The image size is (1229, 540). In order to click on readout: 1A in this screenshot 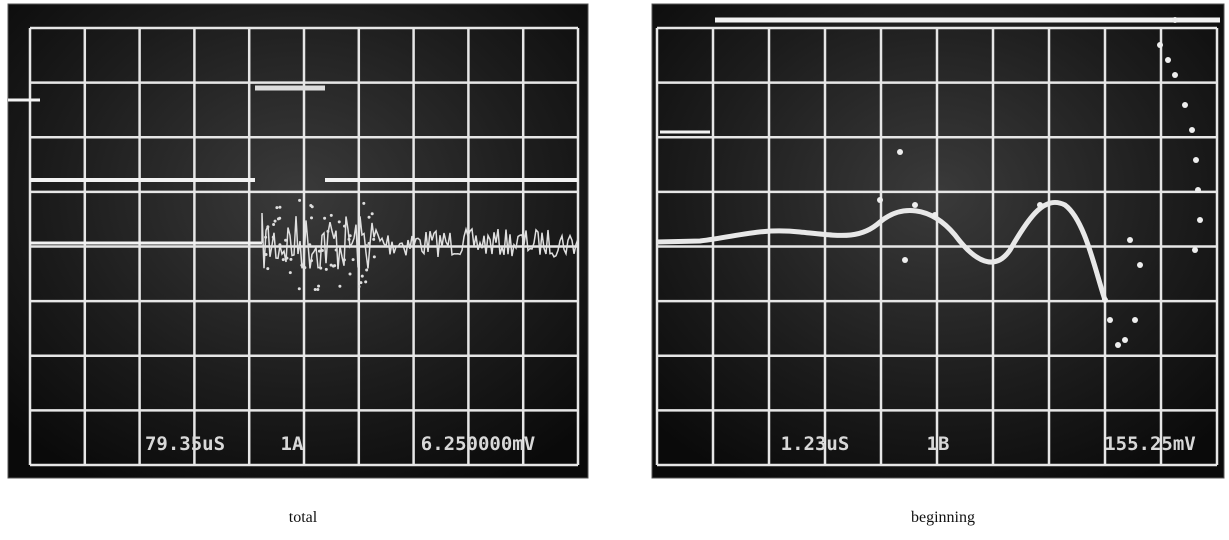, I will do `click(292, 444)`.